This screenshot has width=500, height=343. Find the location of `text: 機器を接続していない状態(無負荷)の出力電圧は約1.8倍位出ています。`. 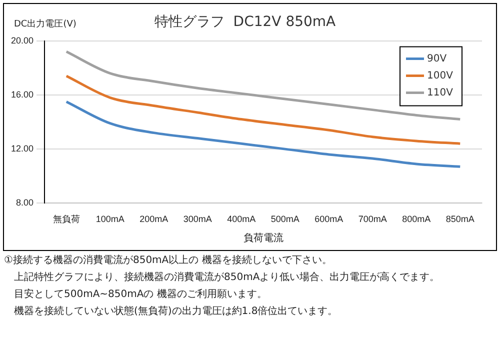

text: 機器を接続していない状態(無負荷)の出力電圧は約1.8倍位出ています。 is located at coordinates (176, 311).